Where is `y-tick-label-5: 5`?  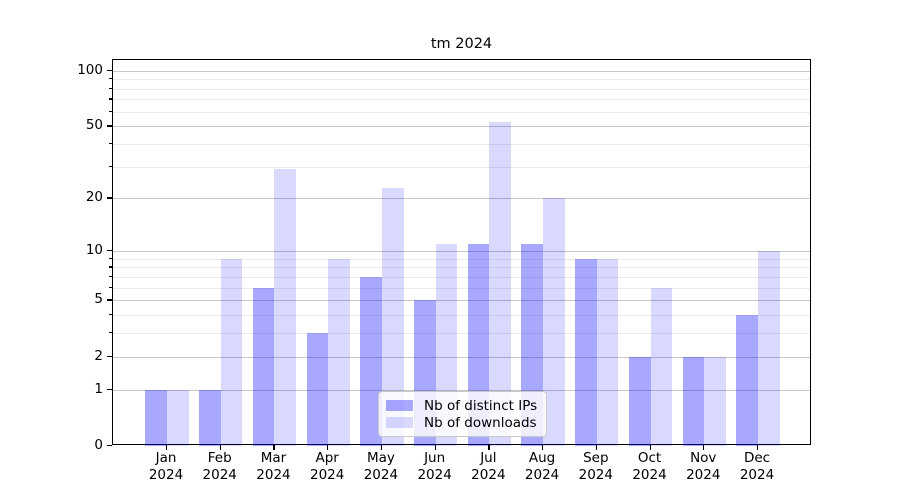
y-tick-label-5: 5 is located at coordinates (98, 299).